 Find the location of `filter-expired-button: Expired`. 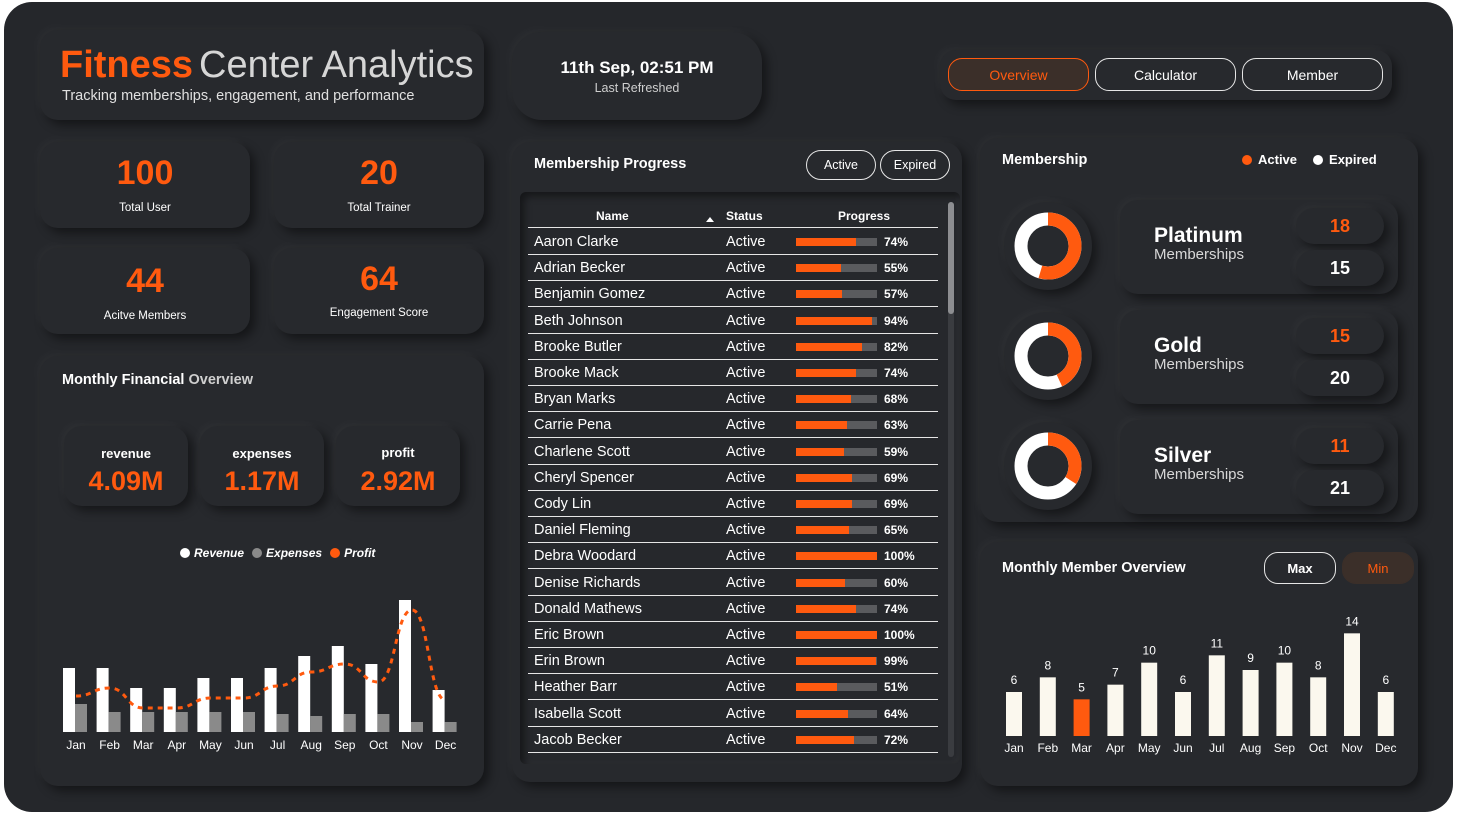

filter-expired-button: Expired is located at coordinates (915, 165).